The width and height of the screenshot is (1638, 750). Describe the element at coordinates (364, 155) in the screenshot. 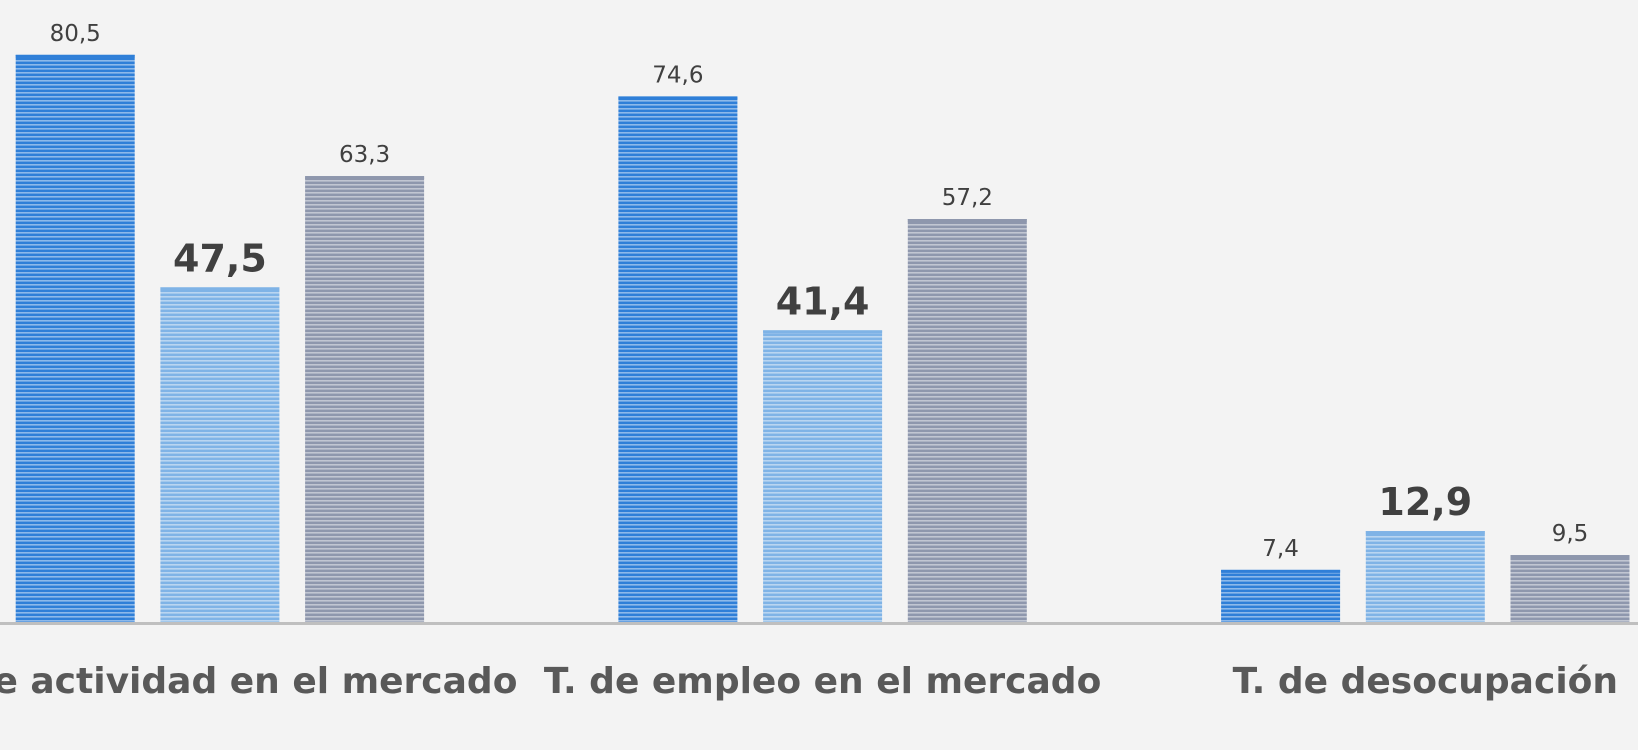

I see `value-label: 63,3` at that location.